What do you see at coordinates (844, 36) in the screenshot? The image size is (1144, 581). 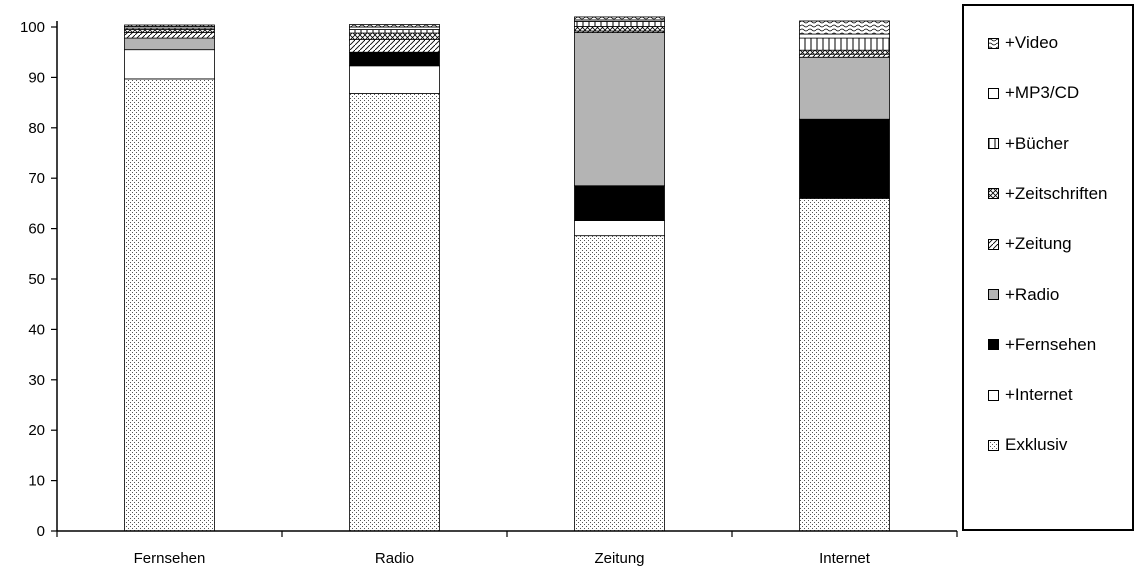 I see `bar-segment-internet-mp3-cd` at bounding box center [844, 36].